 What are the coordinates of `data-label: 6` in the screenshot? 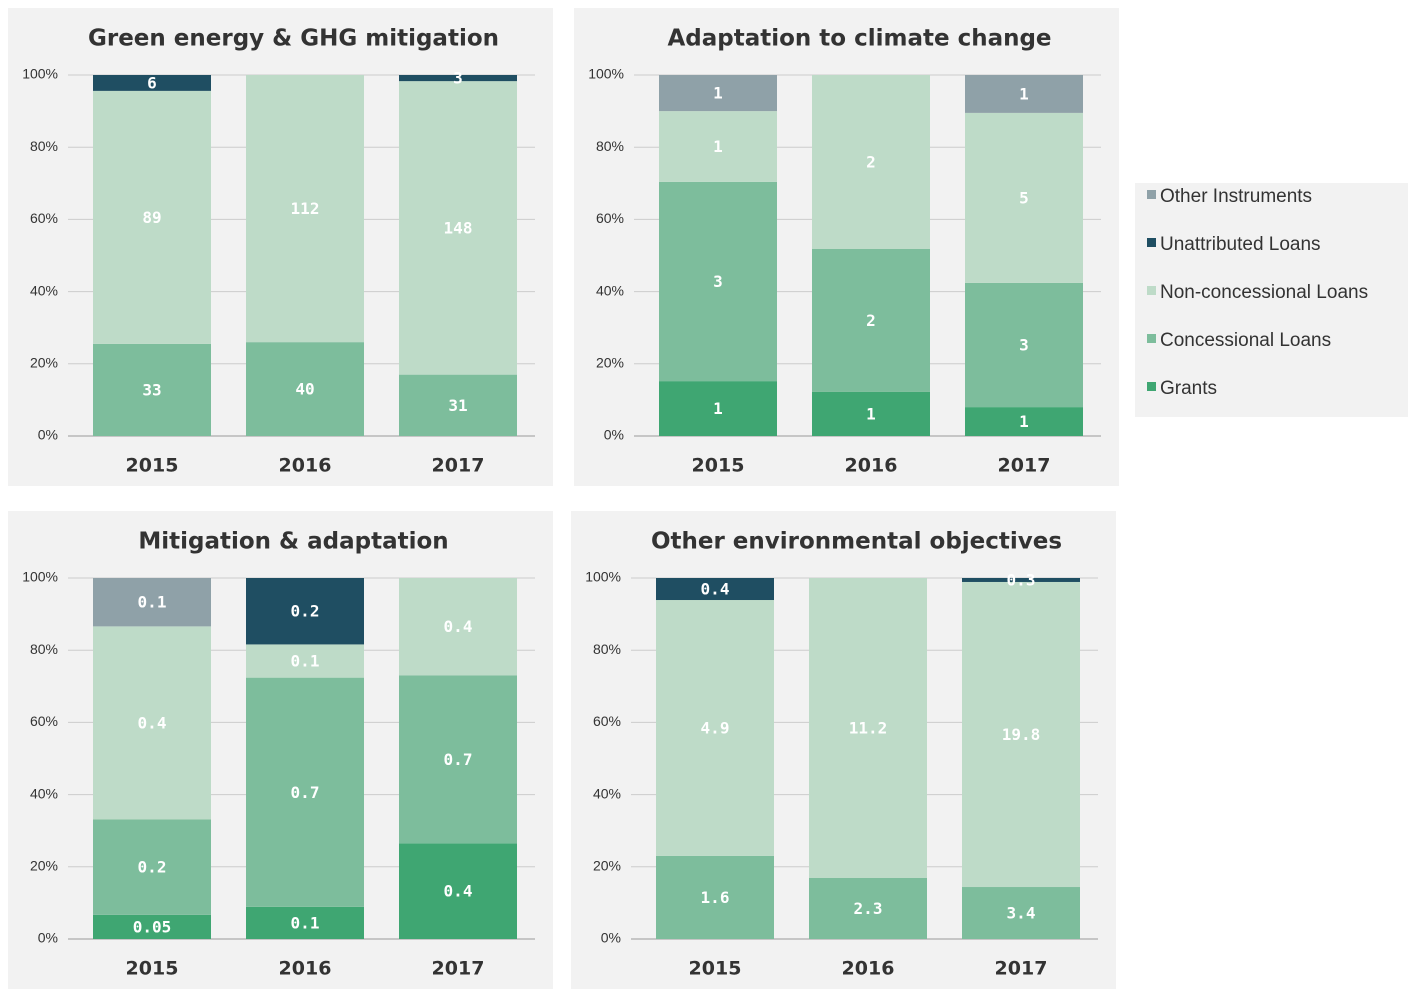 It's located at (152, 82).